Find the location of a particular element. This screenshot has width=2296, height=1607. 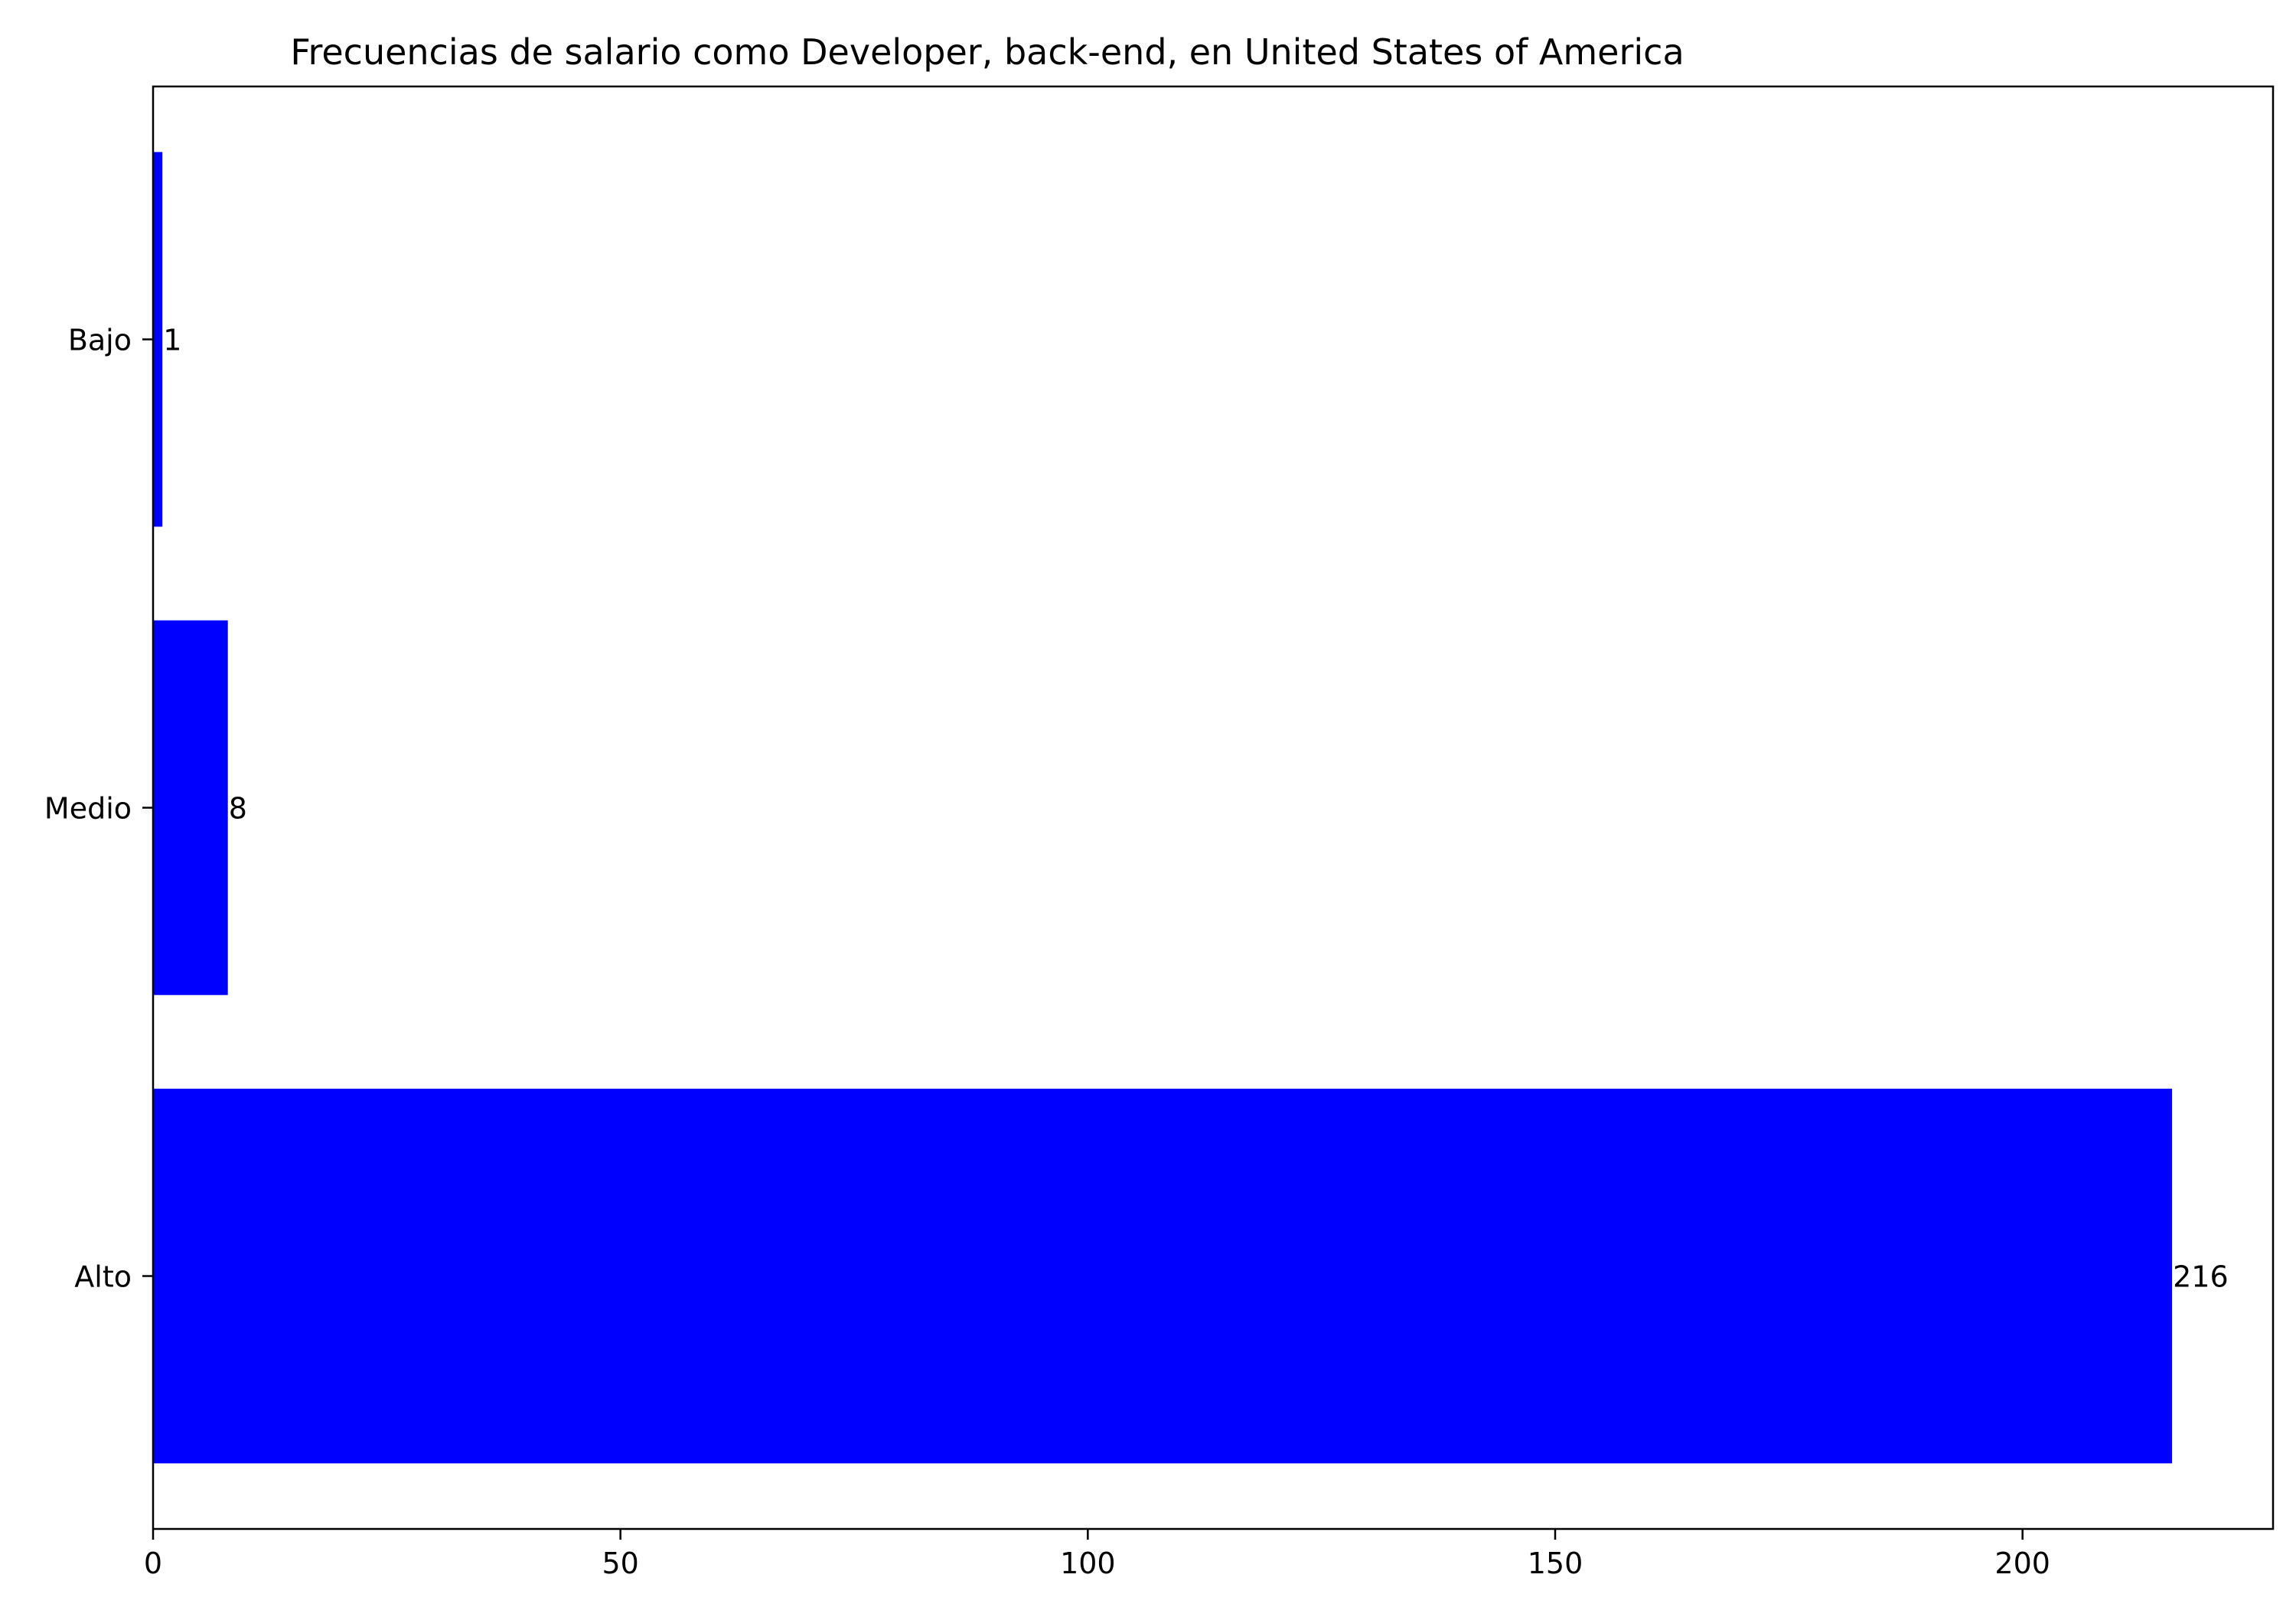

bar-medio is located at coordinates (190, 808).